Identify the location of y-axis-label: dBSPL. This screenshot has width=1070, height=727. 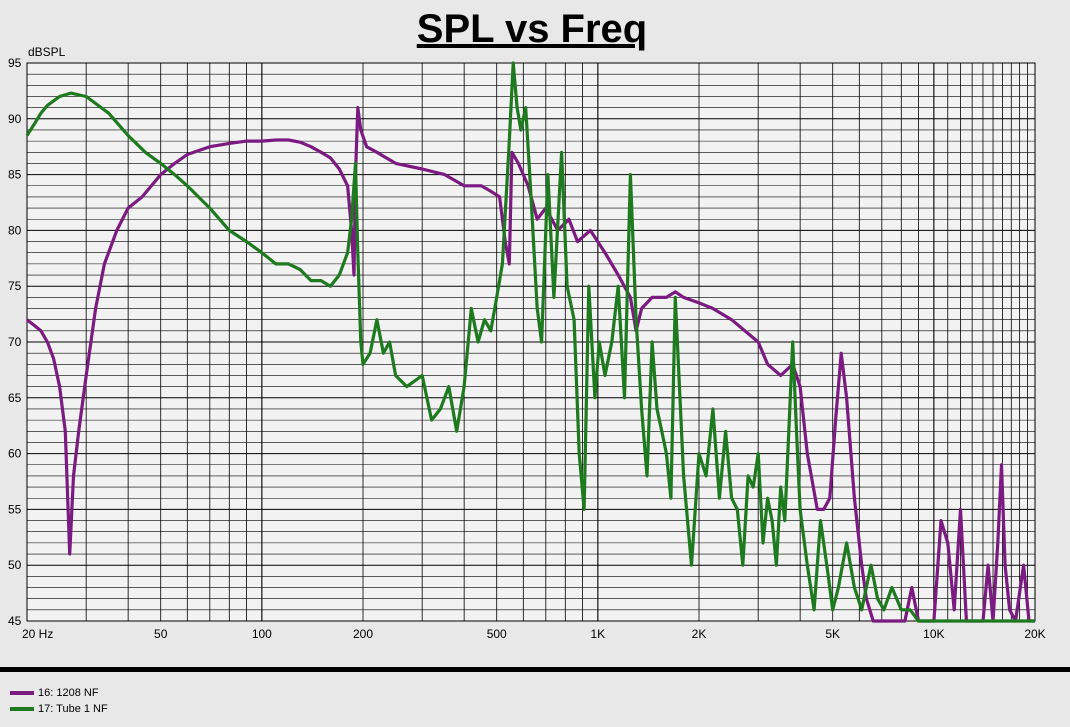
(47, 52).